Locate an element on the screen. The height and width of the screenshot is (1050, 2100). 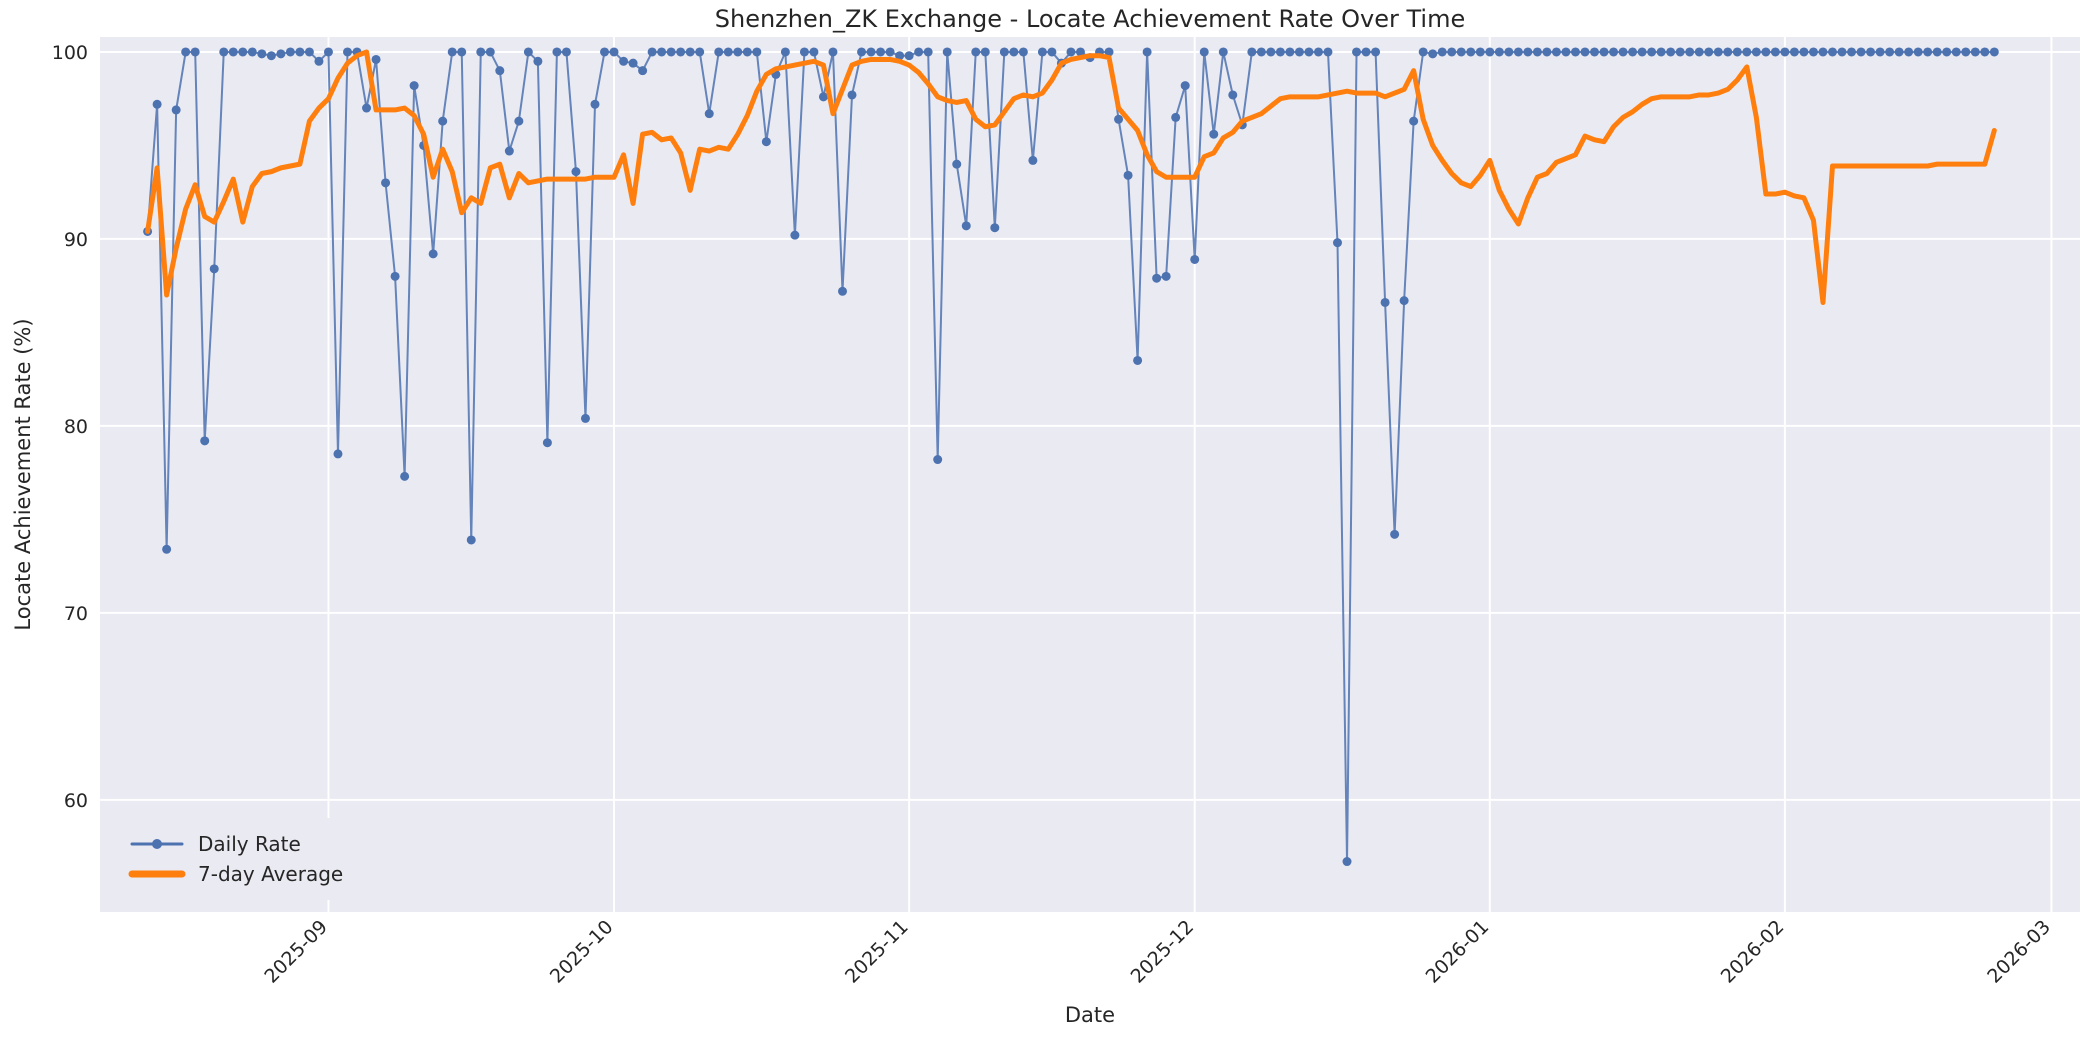
chart-legend: Daily Rate 7-day Average is located at coordinates (241, 859).